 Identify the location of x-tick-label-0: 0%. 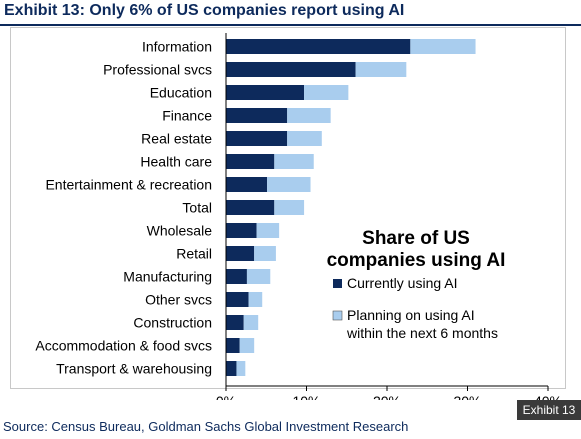
(226, 396).